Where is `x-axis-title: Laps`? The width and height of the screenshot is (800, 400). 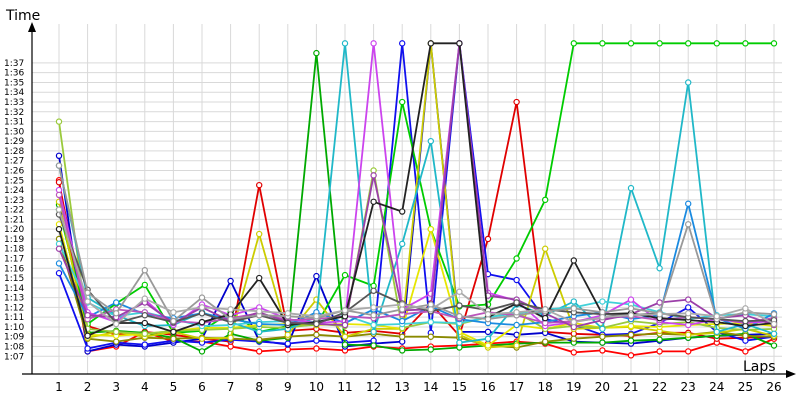
x-axis-title: Laps is located at coordinates (759, 367).